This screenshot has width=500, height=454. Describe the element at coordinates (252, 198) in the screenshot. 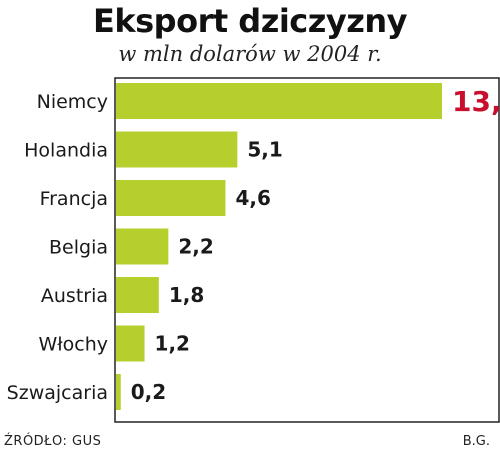

I see `value-label: 4,6` at that location.